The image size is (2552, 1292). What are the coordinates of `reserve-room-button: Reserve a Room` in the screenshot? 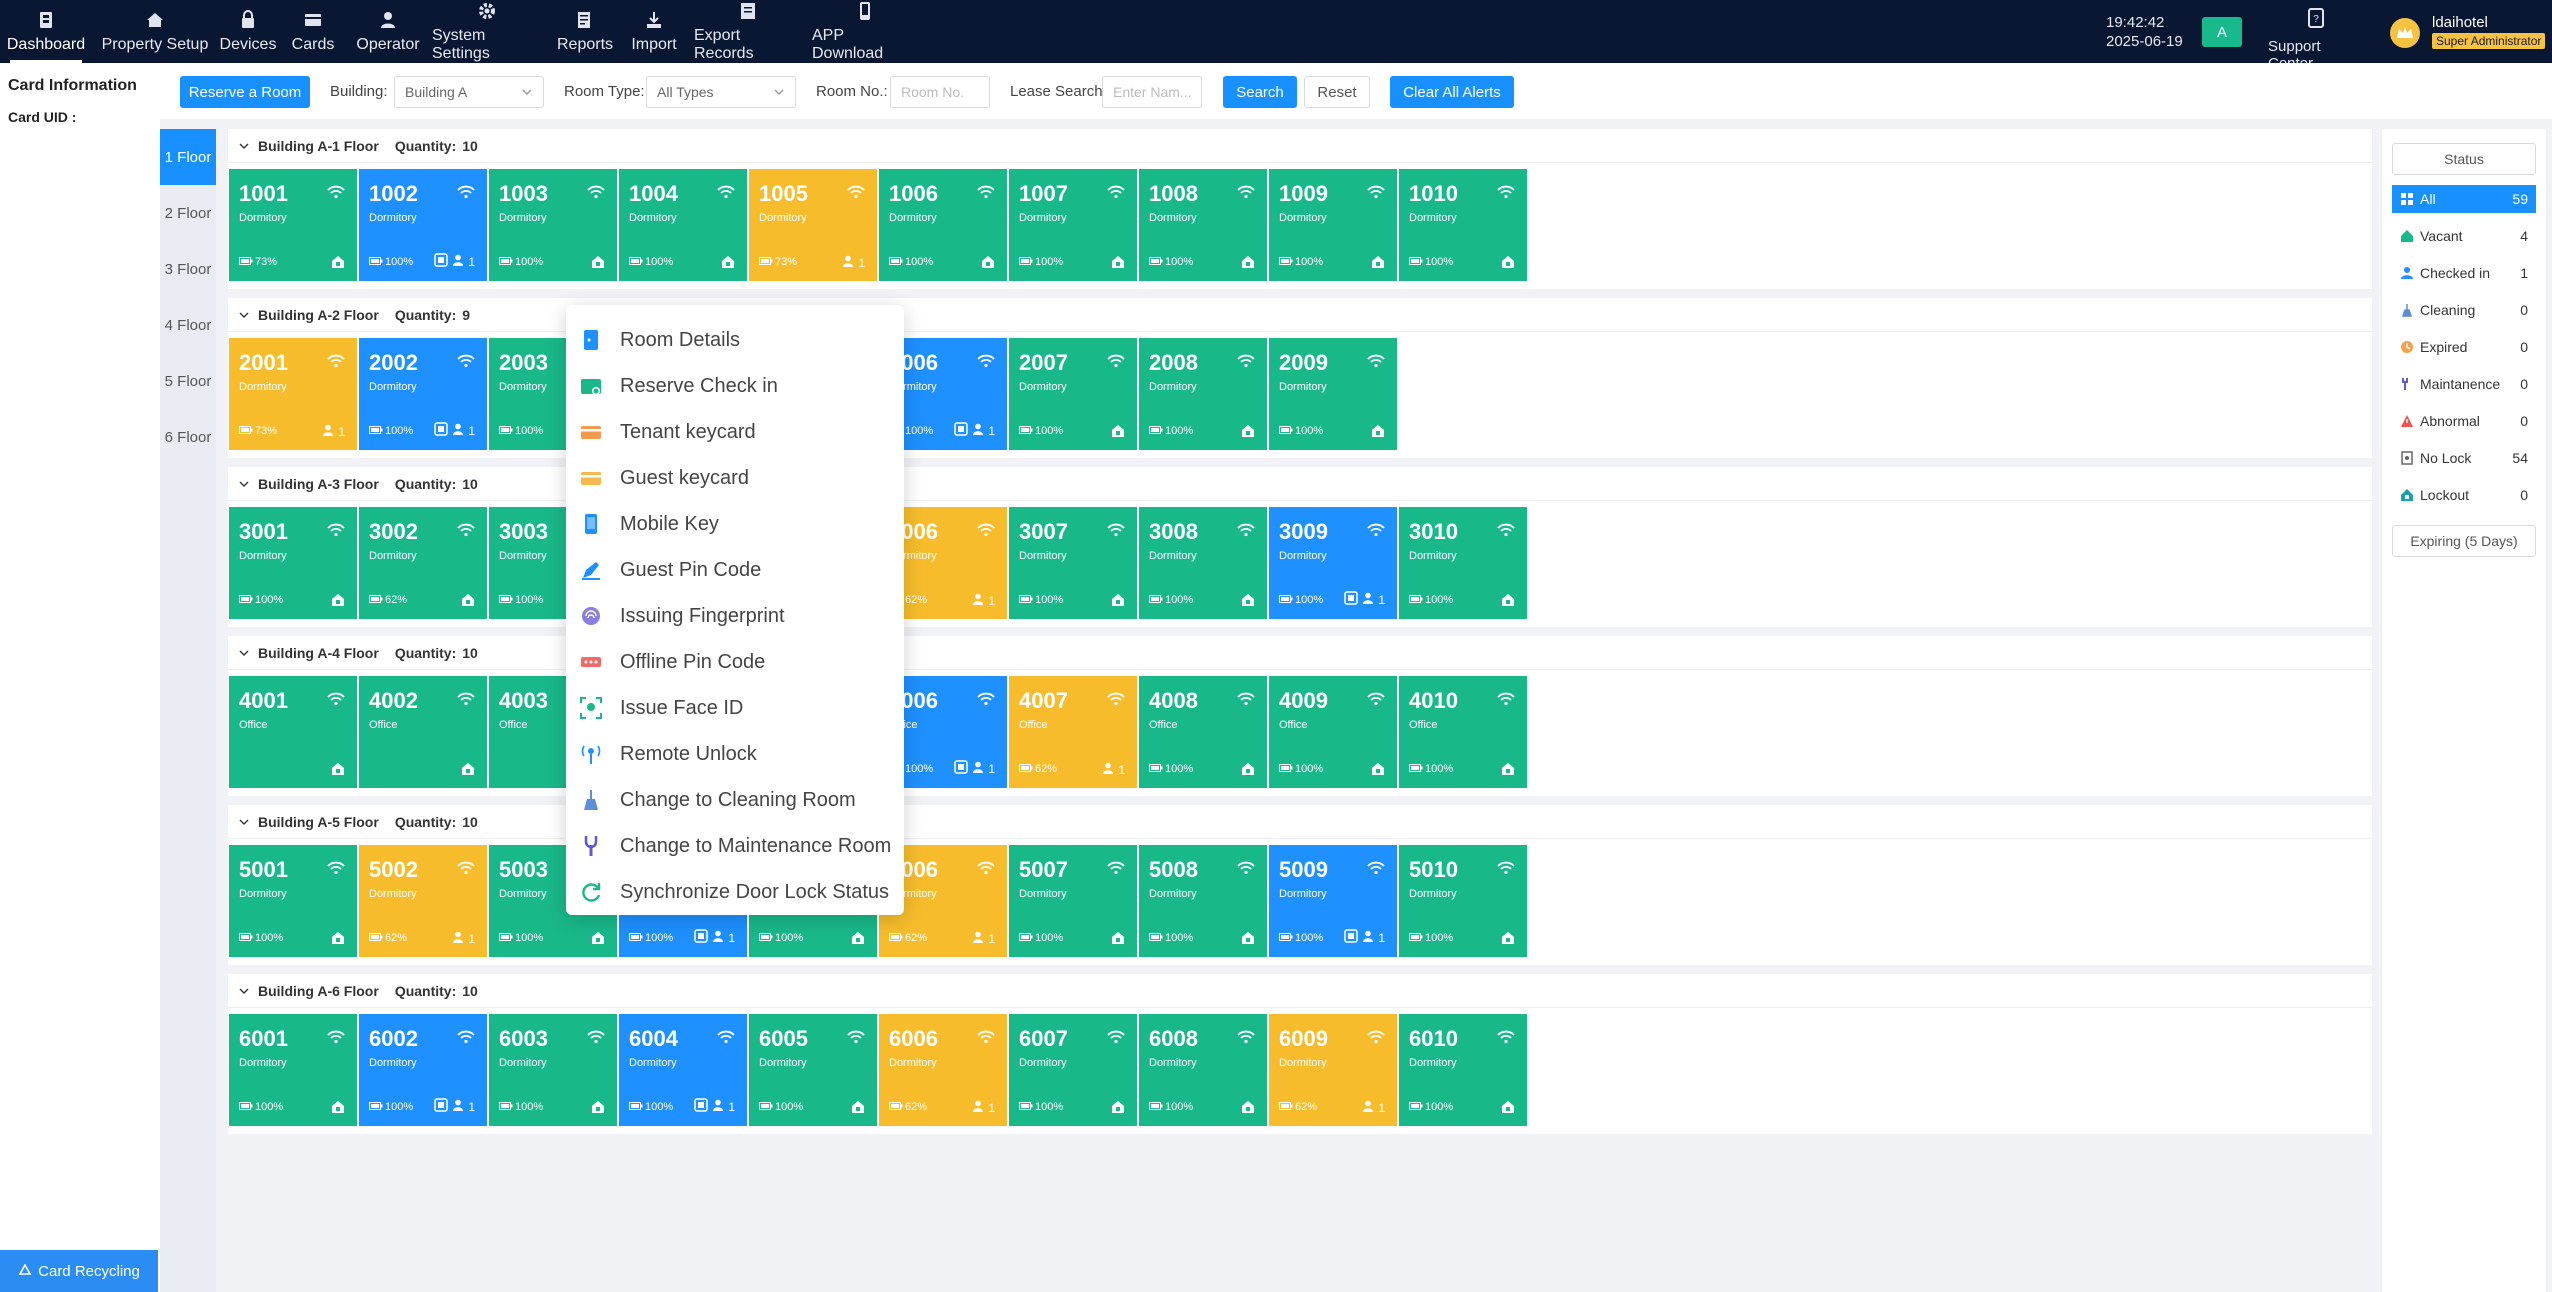 It's located at (245, 92).